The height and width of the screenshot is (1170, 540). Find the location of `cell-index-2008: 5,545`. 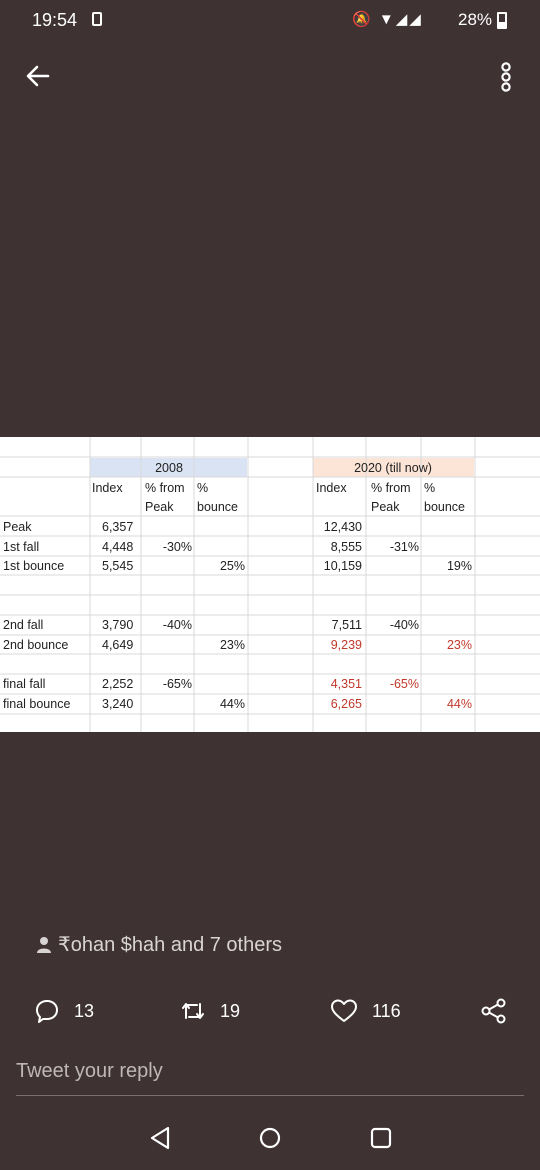

cell-index-2008: 5,545 is located at coordinates (117, 566).